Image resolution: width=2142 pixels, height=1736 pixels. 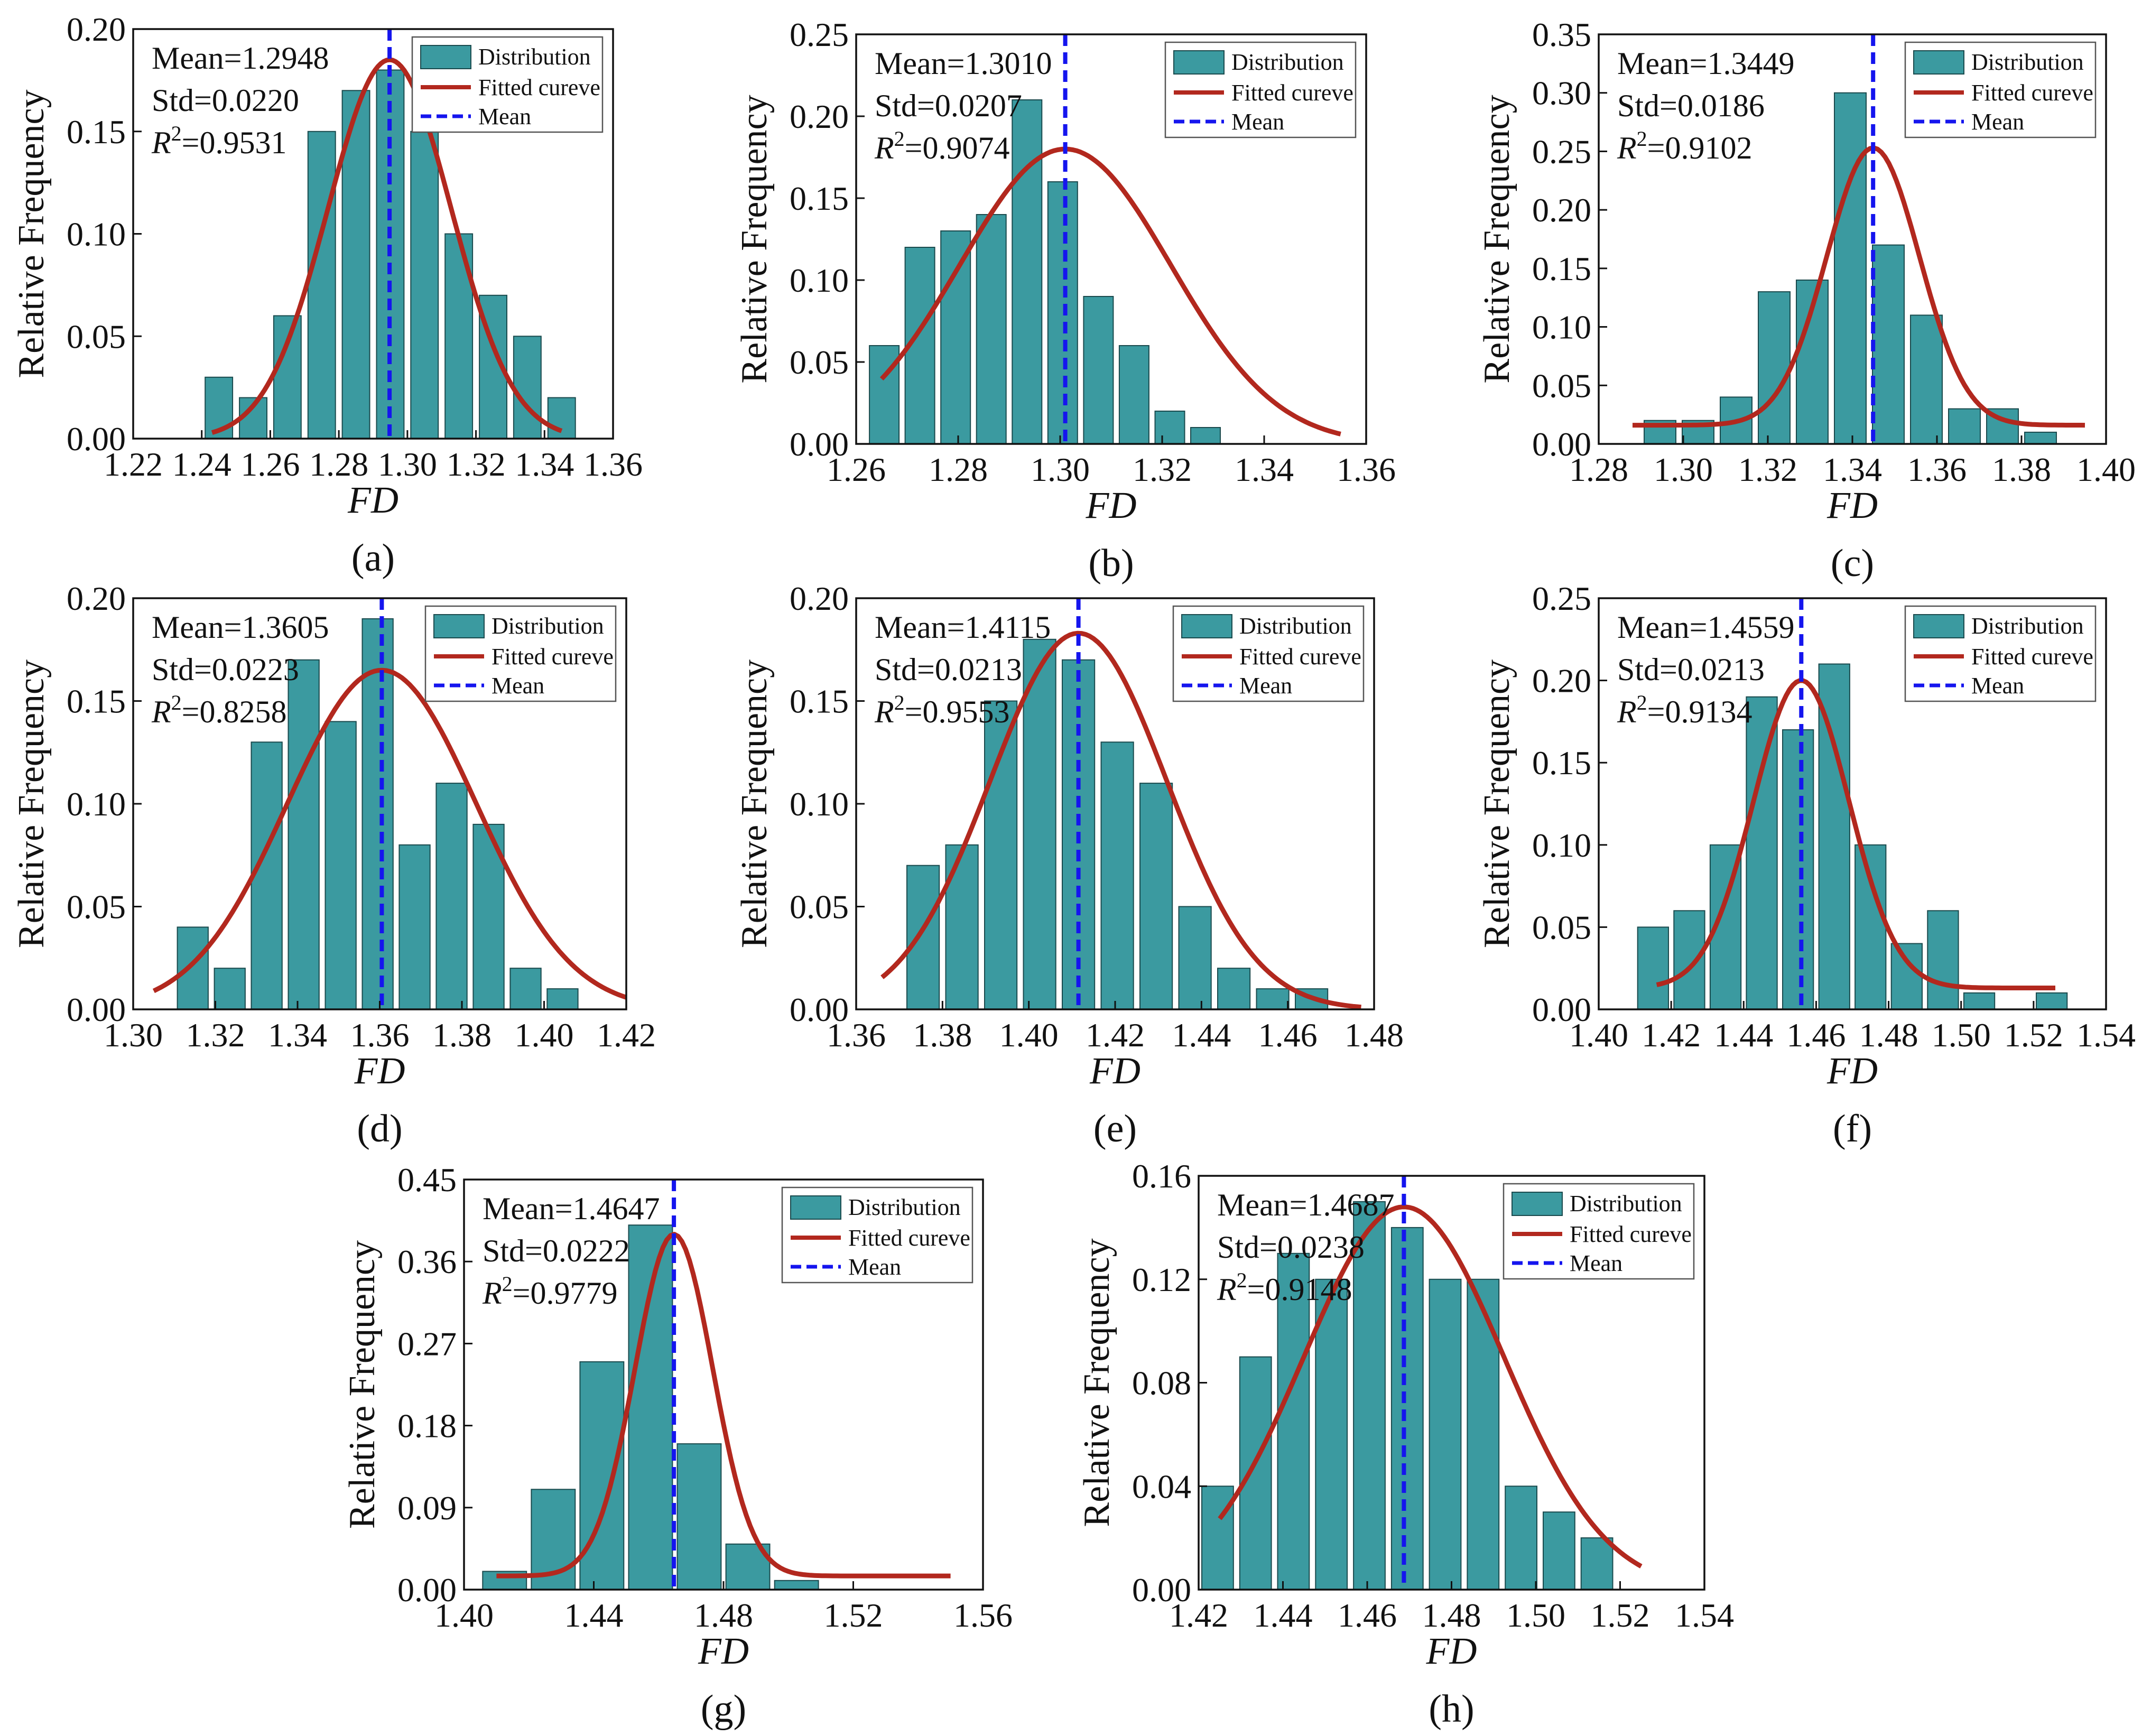 What do you see at coordinates (1816, 1035) in the screenshot?
I see `x-tick-label: 1.46` at bounding box center [1816, 1035].